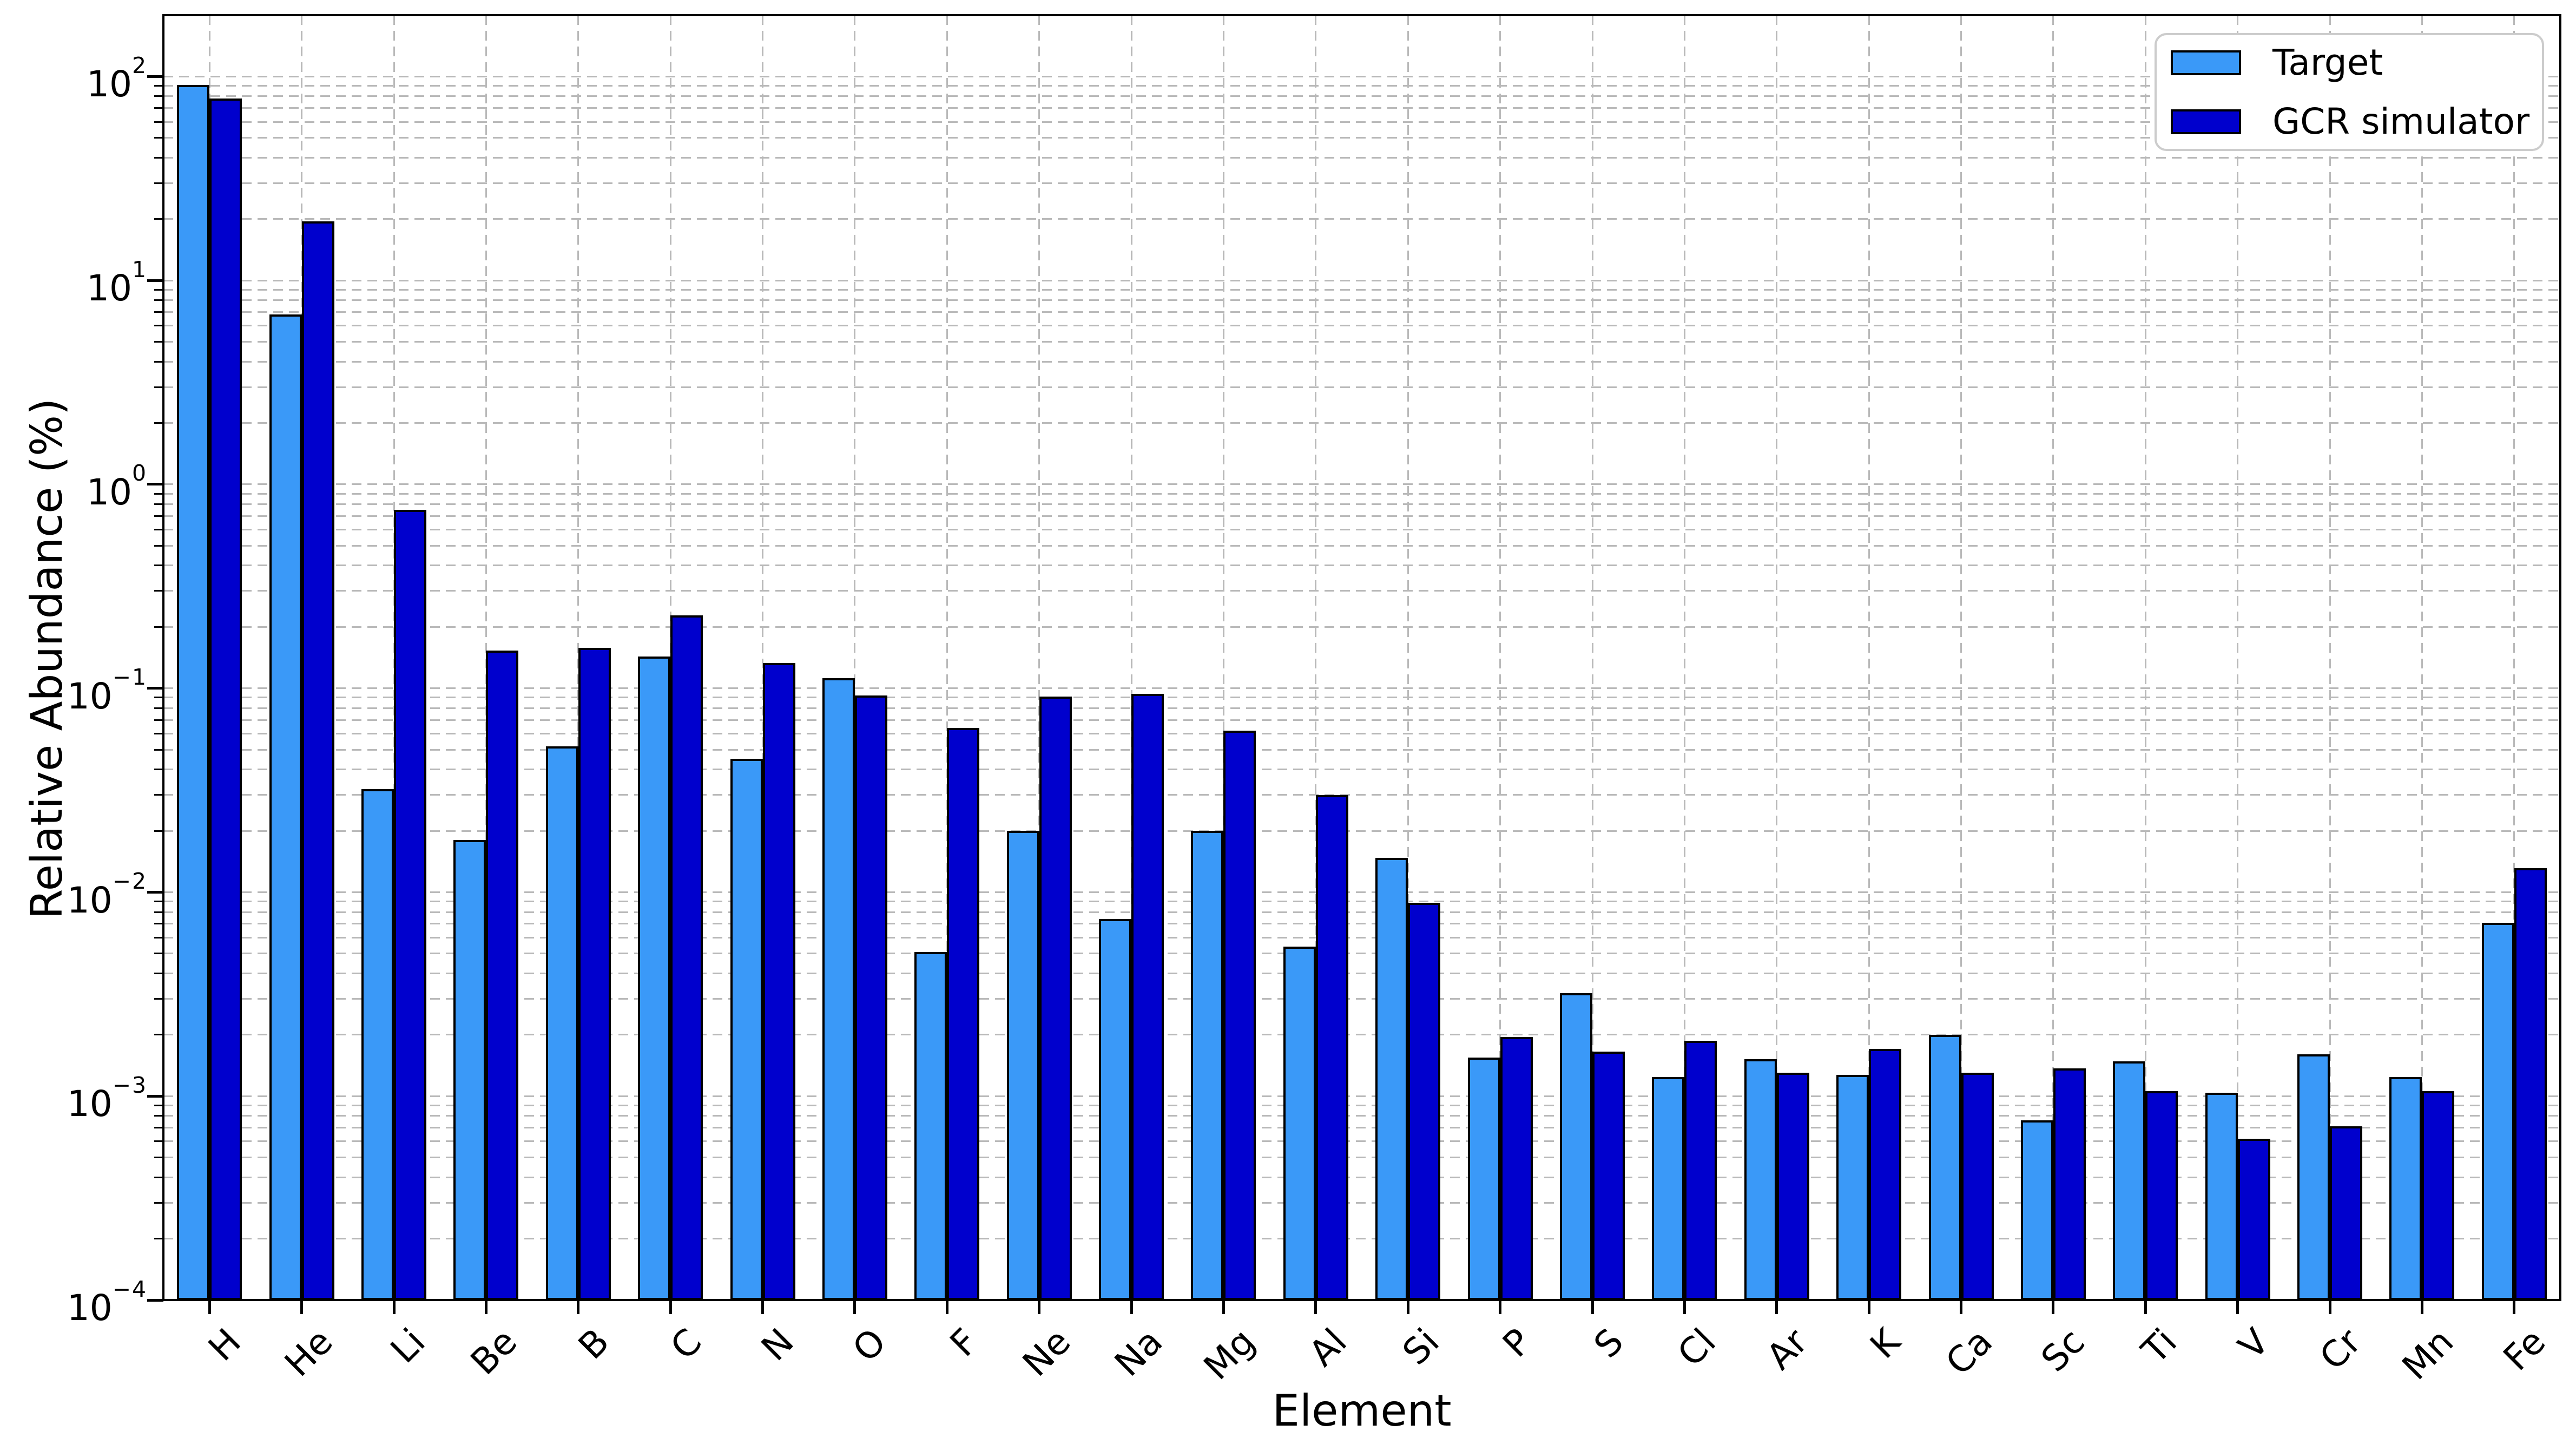 The height and width of the screenshot is (1444, 2576). What do you see at coordinates (1576, 1146) in the screenshot?
I see `bar-target-S` at bounding box center [1576, 1146].